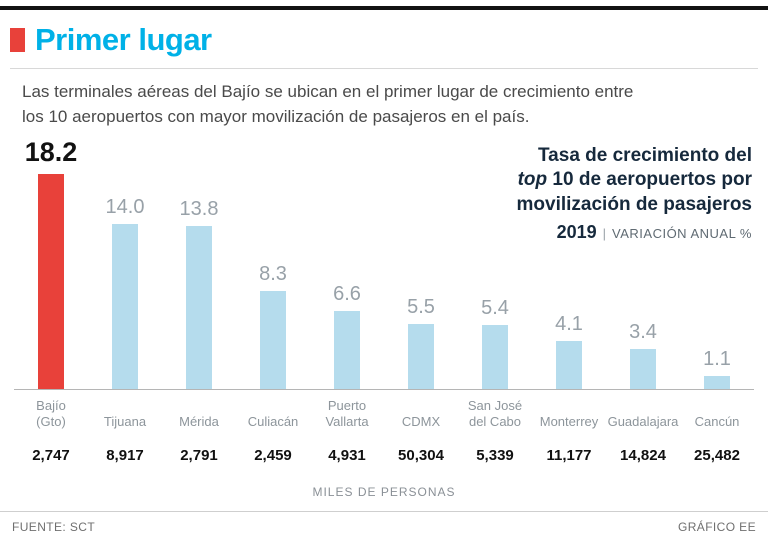 This screenshot has height=547, width=768. Describe the element at coordinates (643, 455) in the screenshot. I see `passenger-count-label: 14,824` at that location.